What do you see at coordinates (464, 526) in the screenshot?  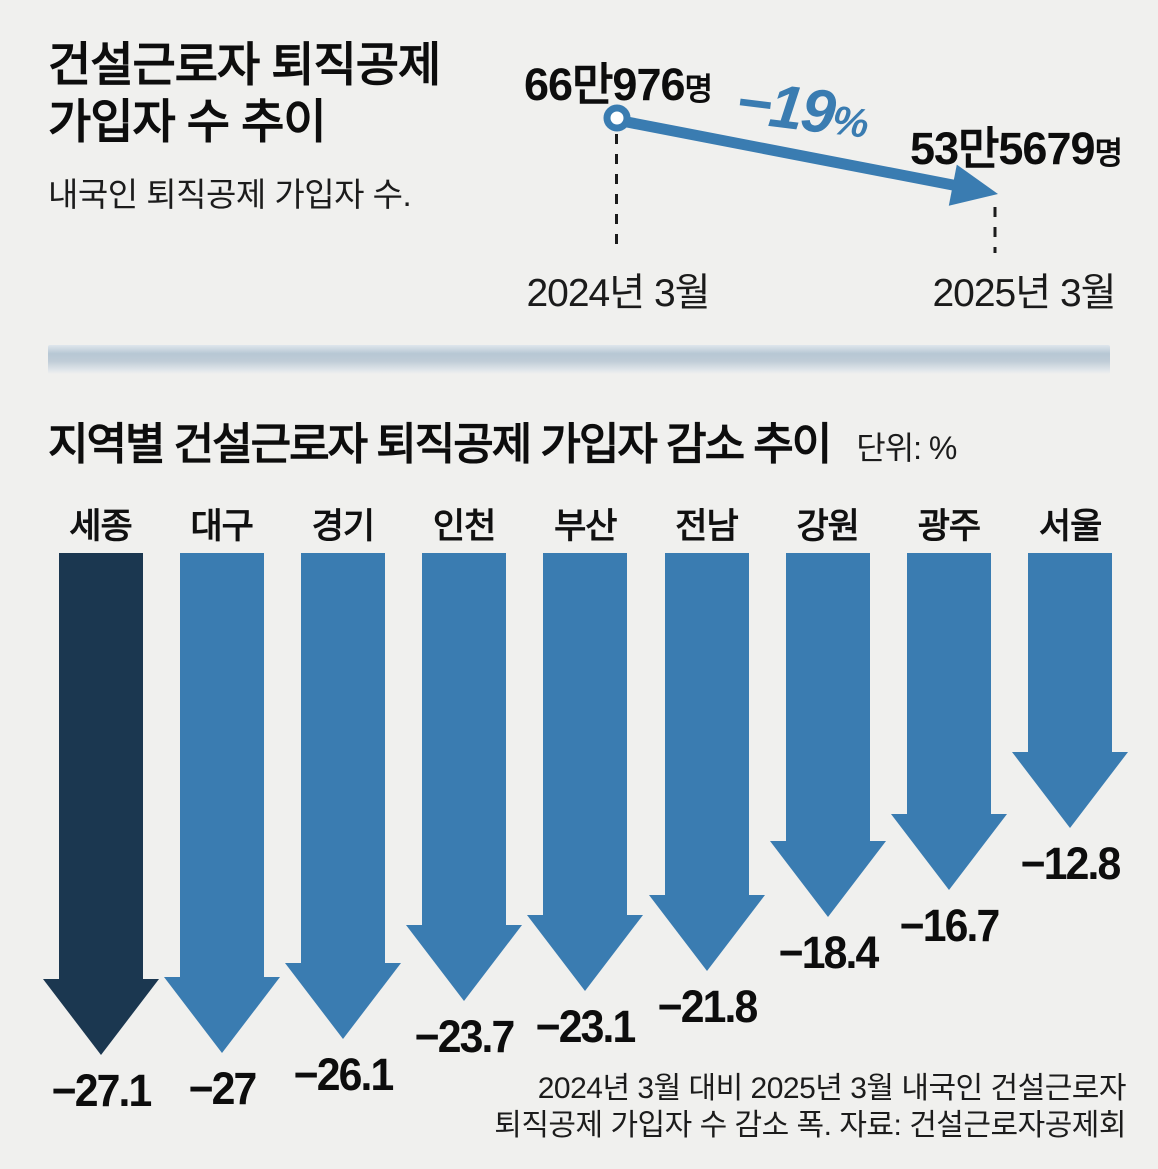 I see `region-label: 인천` at bounding box center [464, 526].